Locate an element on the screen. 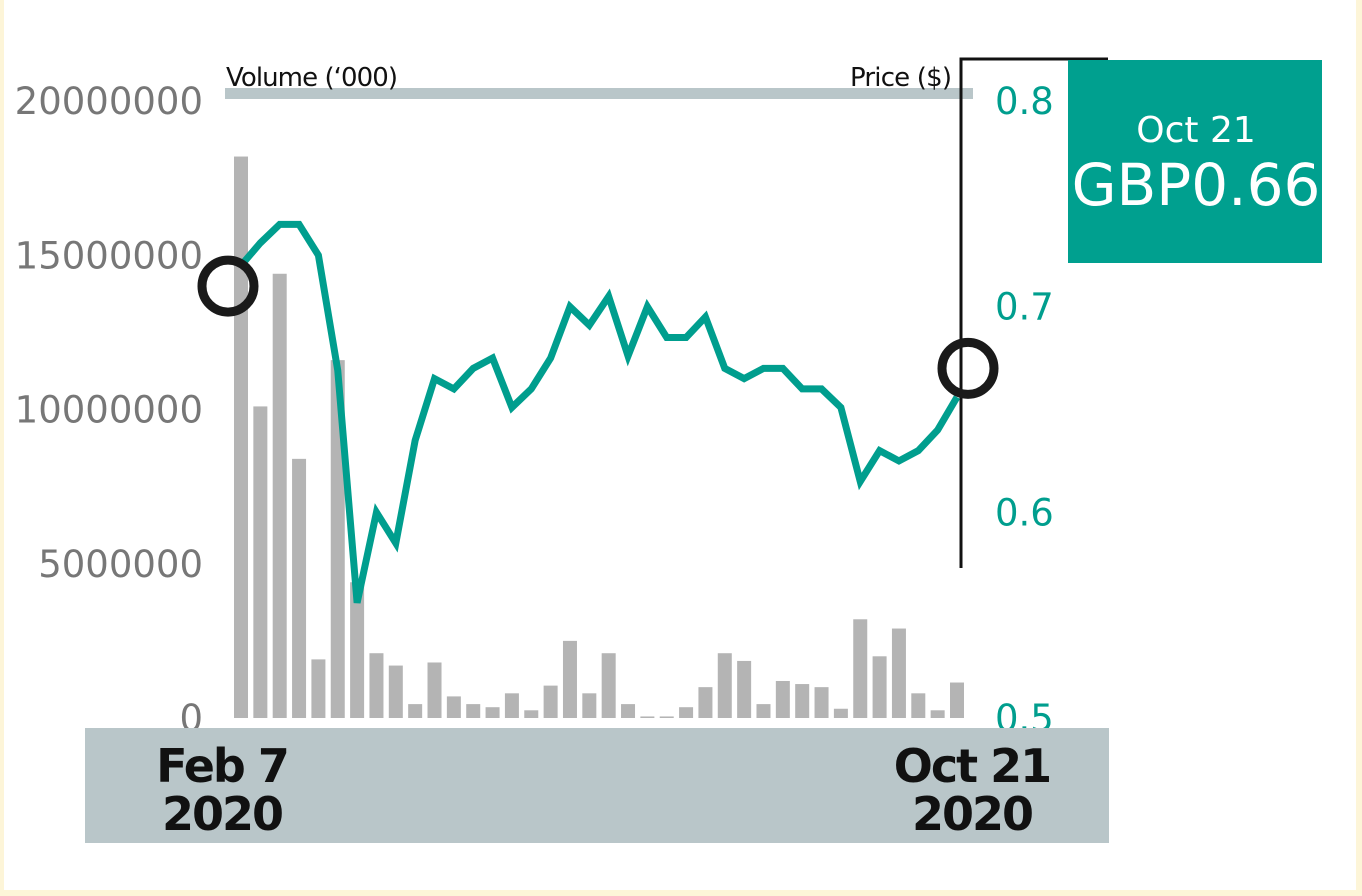 This screenshot has height=896, width=1362. callout-box is located at coordinates (1195, 161).